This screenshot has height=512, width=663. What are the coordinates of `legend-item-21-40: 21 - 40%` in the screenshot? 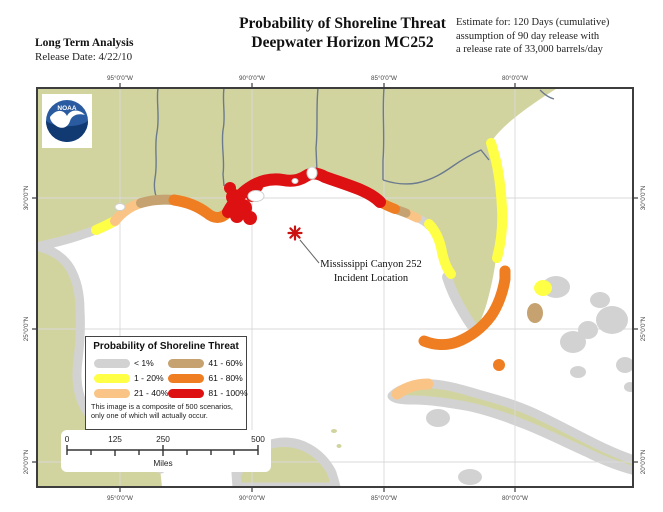 It's located at (131, 393).